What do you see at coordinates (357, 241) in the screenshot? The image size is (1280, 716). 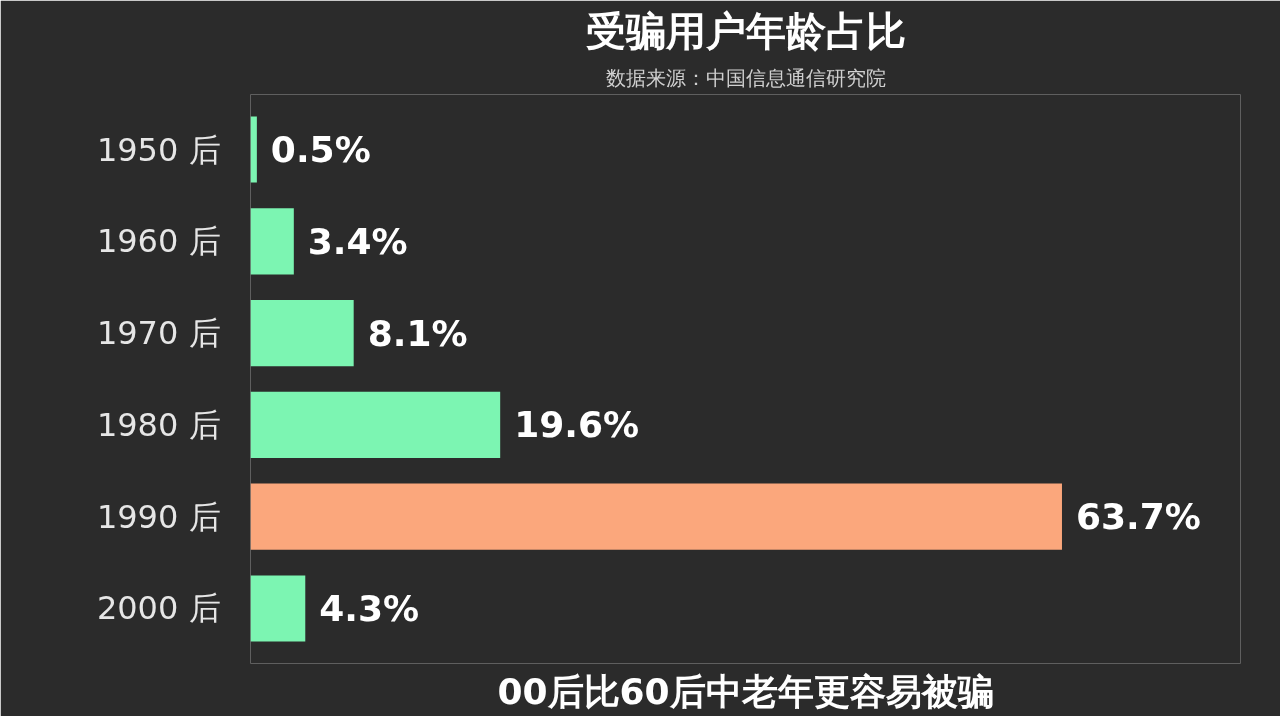 I see `data-label: 3.4%` at bounding box center [357, 241].